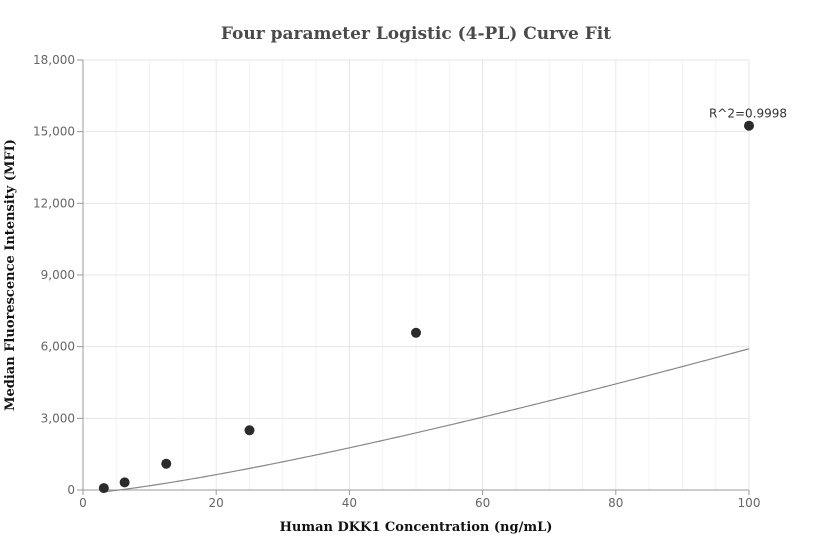 The width and height of the screenshot is (832, 560). I want to click on y-tick-label: 15,000, so click(54, 132).